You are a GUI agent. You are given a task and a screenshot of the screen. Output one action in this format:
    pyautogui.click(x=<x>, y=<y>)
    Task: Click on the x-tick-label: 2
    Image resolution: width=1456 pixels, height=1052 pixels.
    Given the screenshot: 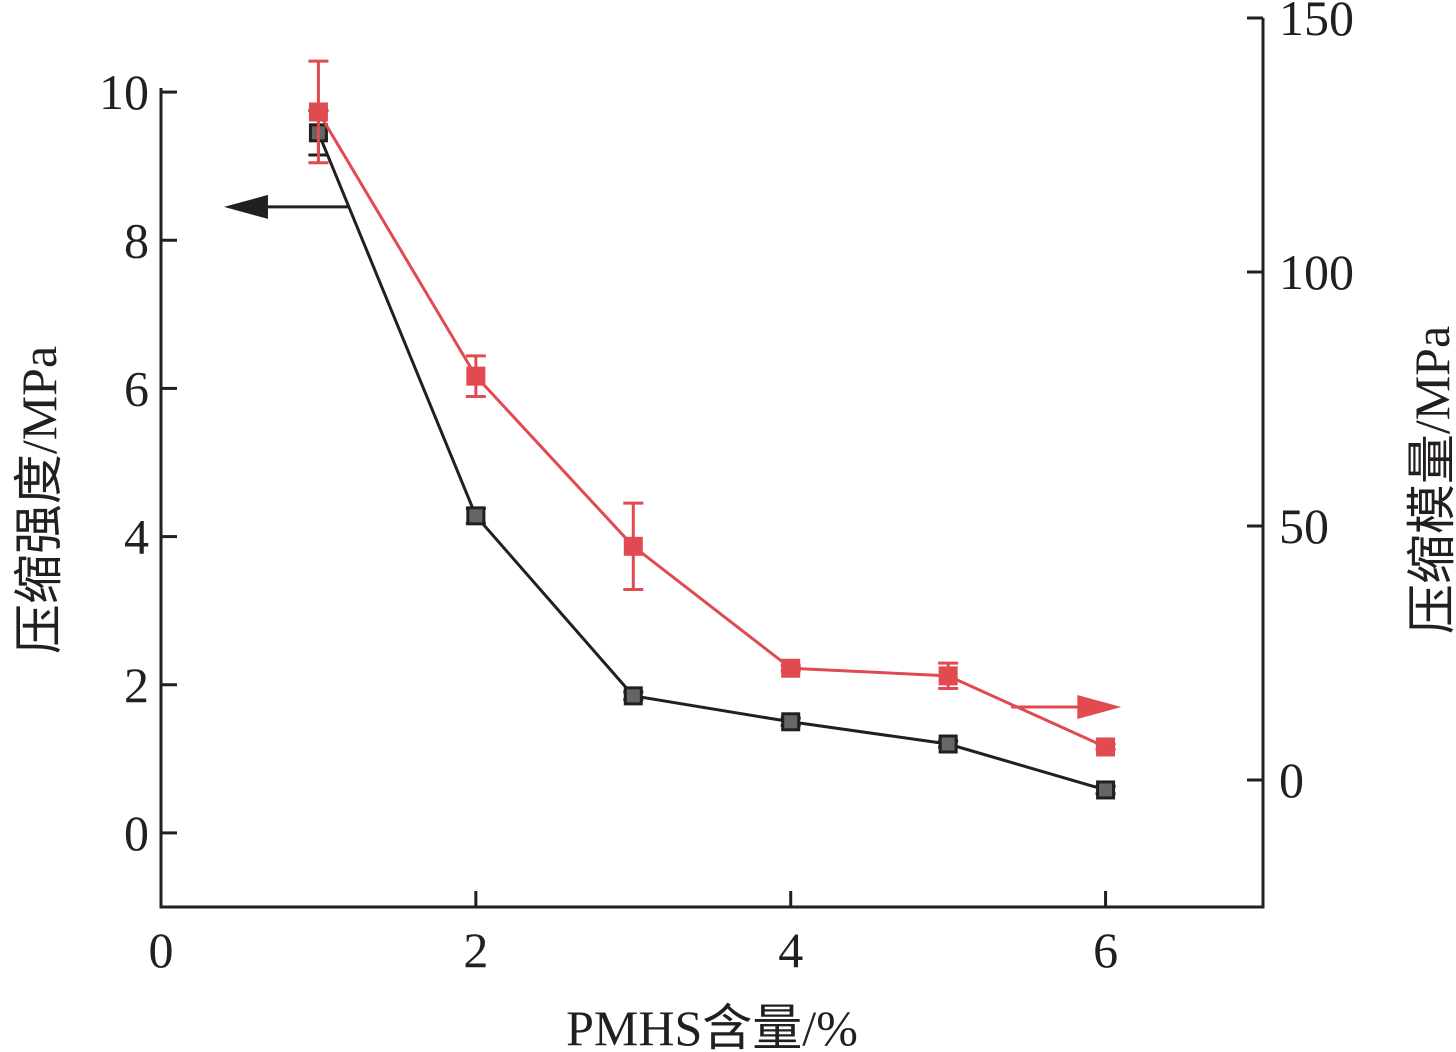 What is the action you would take?
    pyautogui.click(x=475, y=950)
    